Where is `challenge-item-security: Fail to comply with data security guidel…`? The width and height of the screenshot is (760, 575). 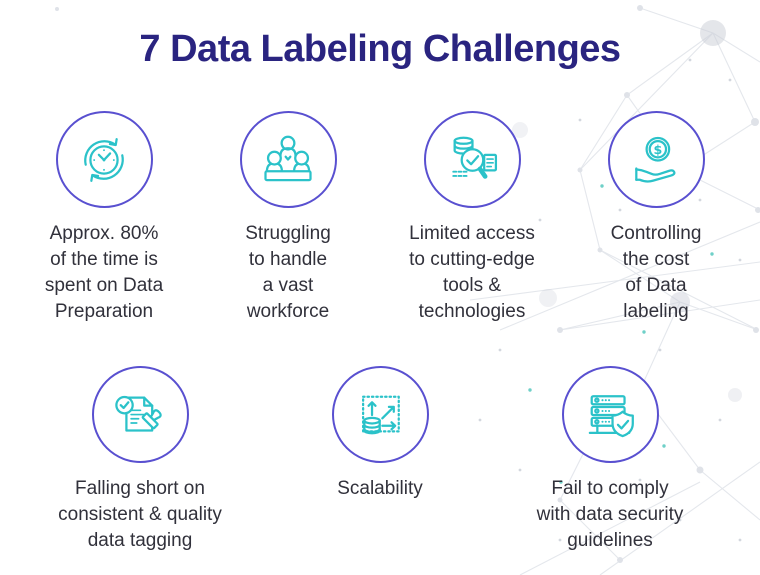
challenge-item-security: Fail to comply with data security guidel… is located at coordinates (610, 460).